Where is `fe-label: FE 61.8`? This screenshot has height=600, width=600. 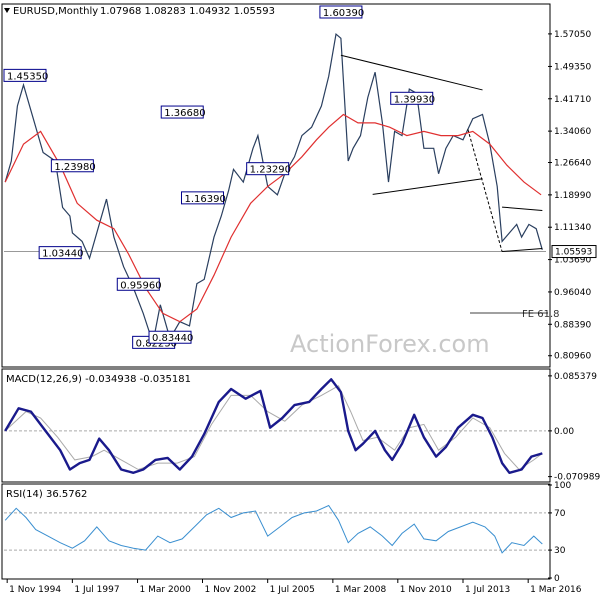
fe-label: FE 61.8 is located at coordinates (541, 314).